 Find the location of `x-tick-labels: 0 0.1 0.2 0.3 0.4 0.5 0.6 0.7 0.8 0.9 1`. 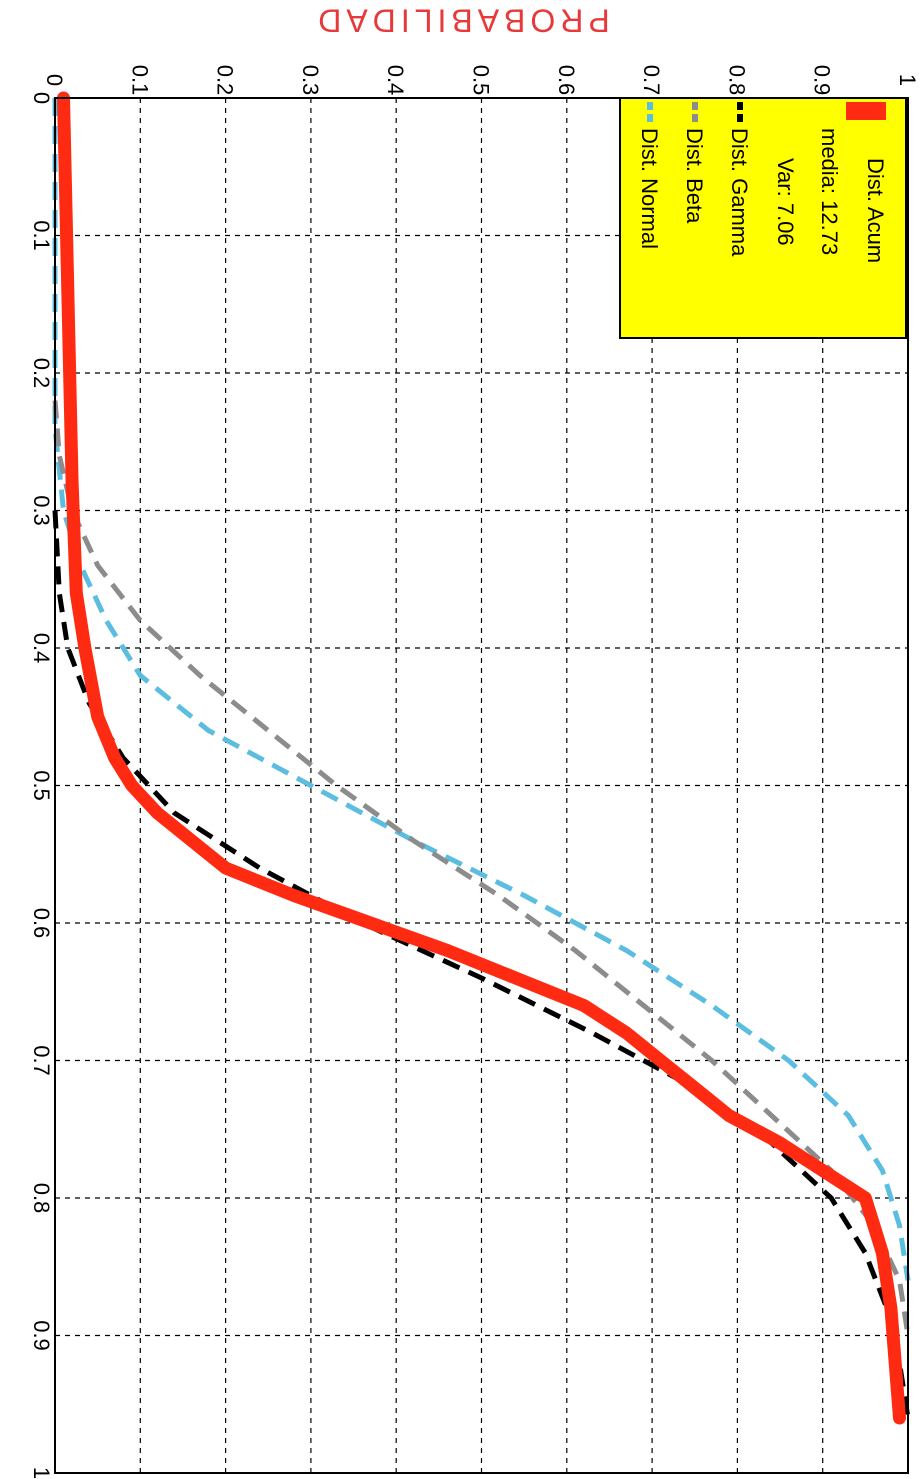

x-tick-labels: 0 0.1 0.2 0.3 0.4 0.5 0.6 0.7 0.8 0.9 1 is located at coordinates (41, 785).